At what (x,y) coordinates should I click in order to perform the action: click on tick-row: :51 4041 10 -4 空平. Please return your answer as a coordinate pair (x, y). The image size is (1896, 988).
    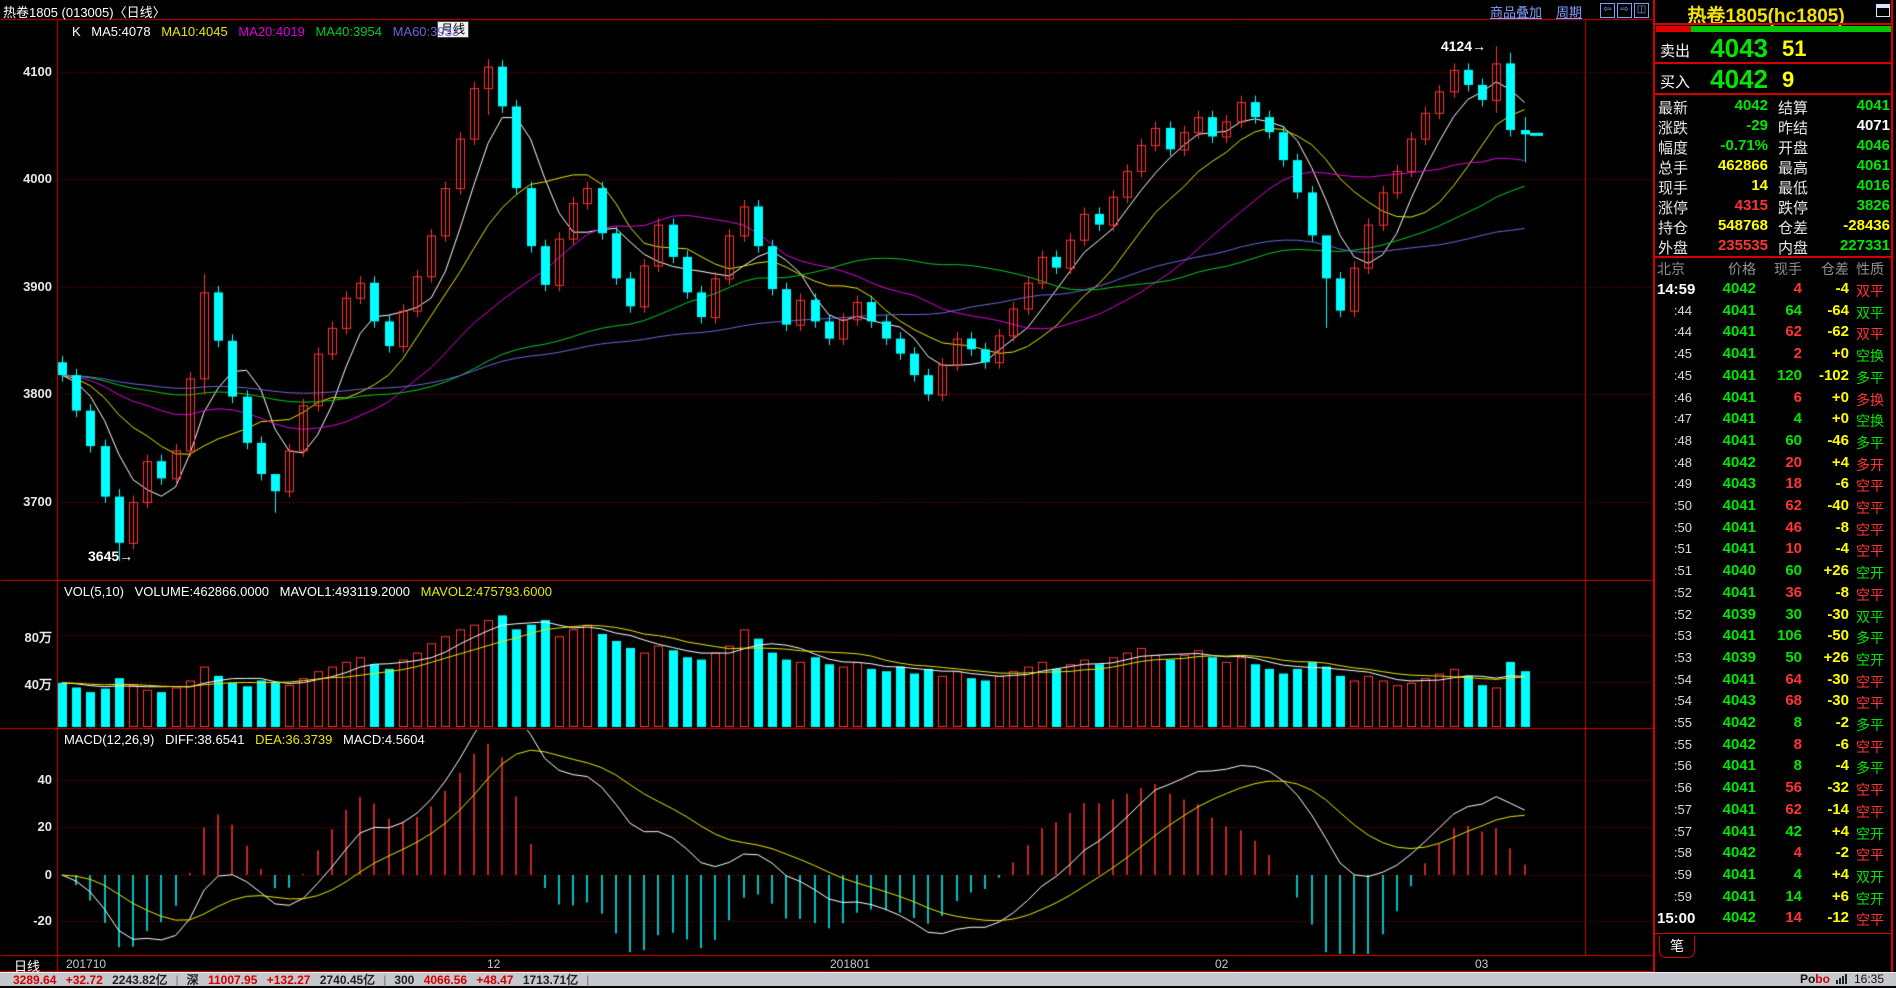
    Looking at the image, I should click on (1774, 549).